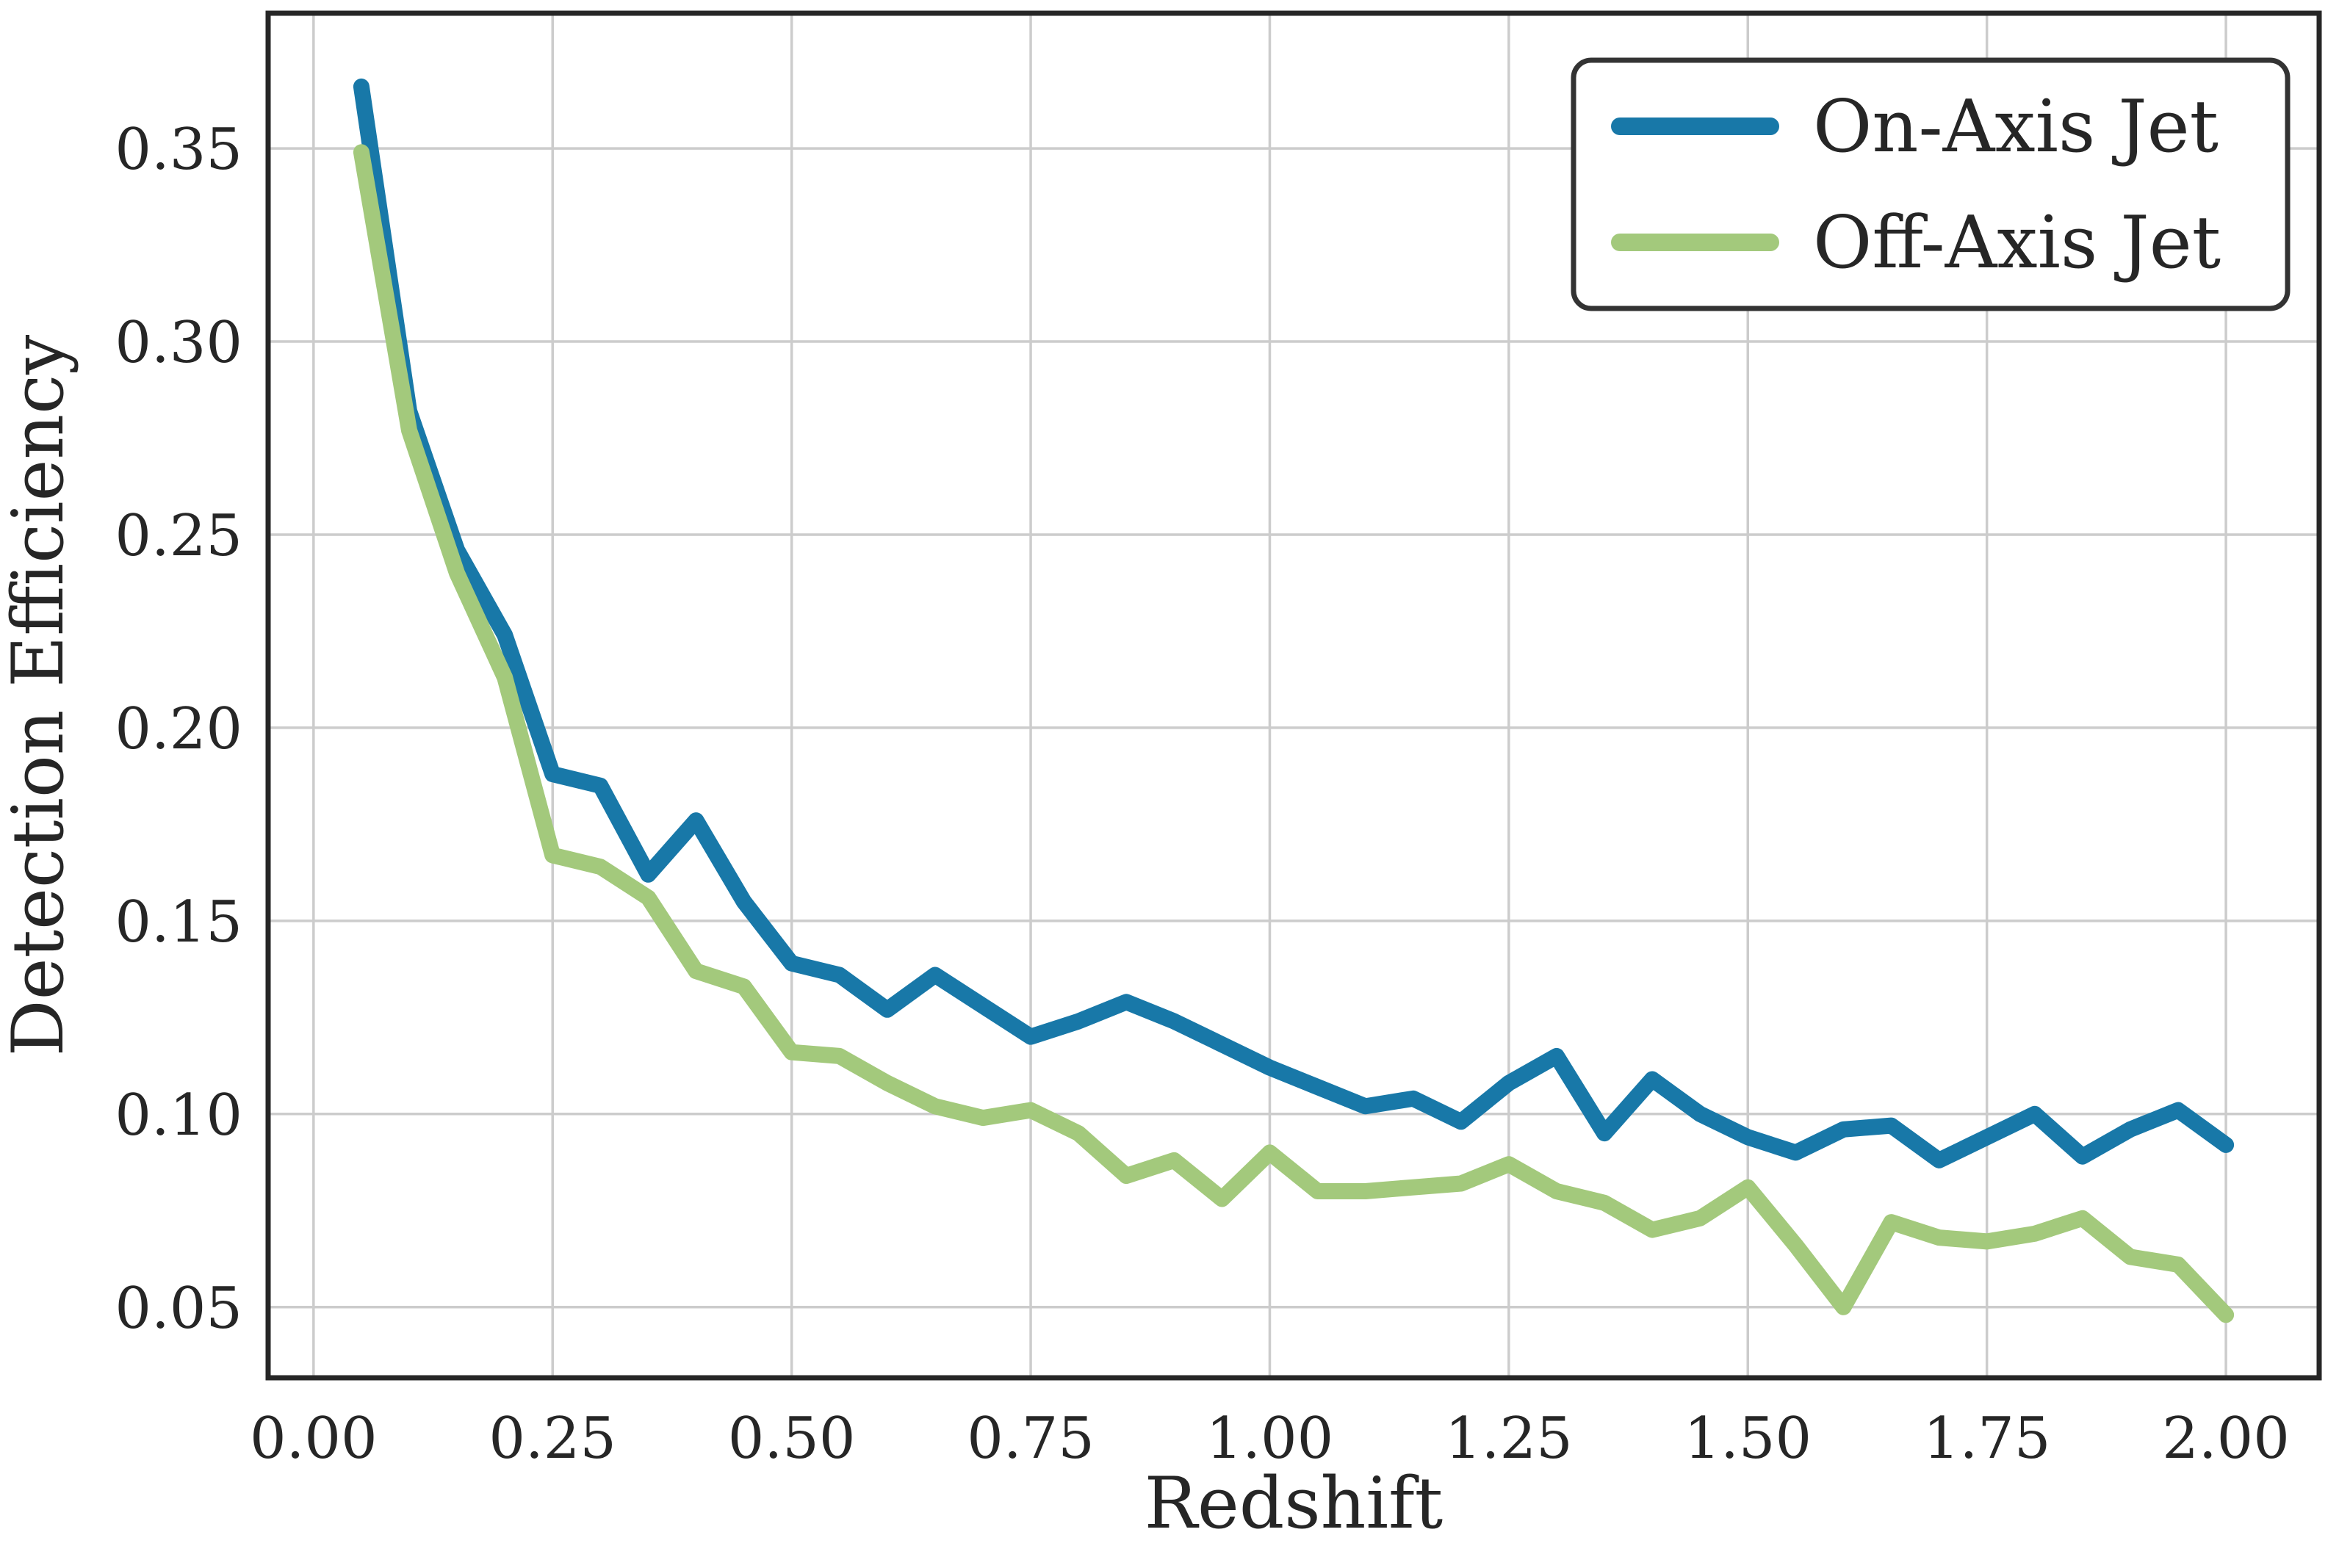 The image size is (2339, 1568). What do you see at coordinates (1987, 1439) in the screenshot?
I see `x-tick-label: 1.75` at bounding box center [1987, 1439].